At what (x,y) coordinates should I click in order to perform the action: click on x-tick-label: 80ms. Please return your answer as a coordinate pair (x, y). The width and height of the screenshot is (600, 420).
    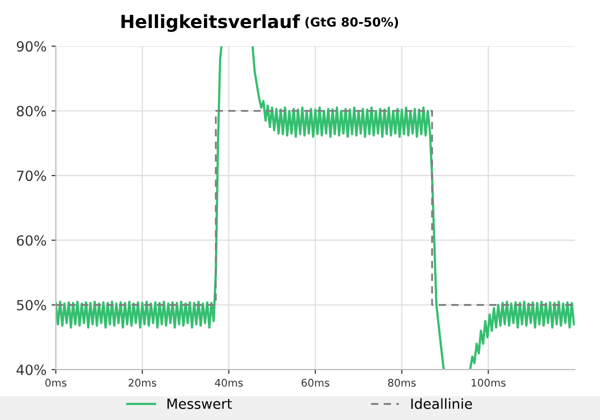
    Looking at the image, I should click on (402, 382).